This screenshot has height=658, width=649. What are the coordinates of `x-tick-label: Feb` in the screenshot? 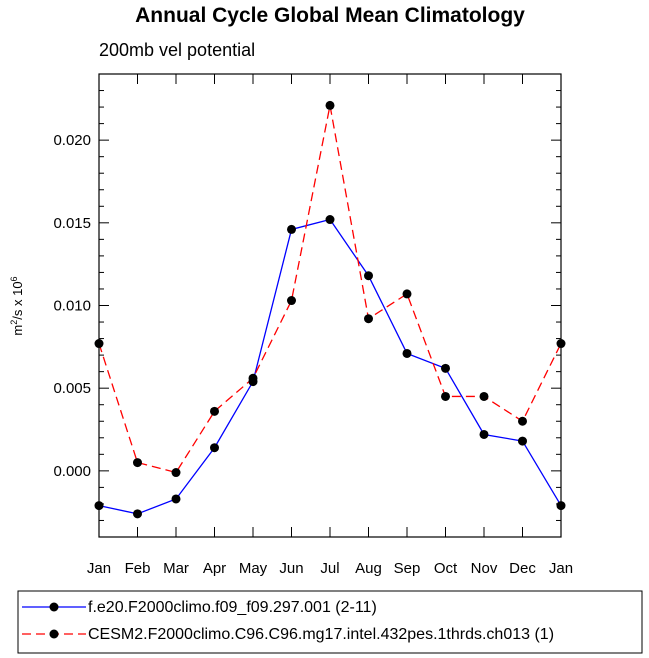 It's located at (138, 568).